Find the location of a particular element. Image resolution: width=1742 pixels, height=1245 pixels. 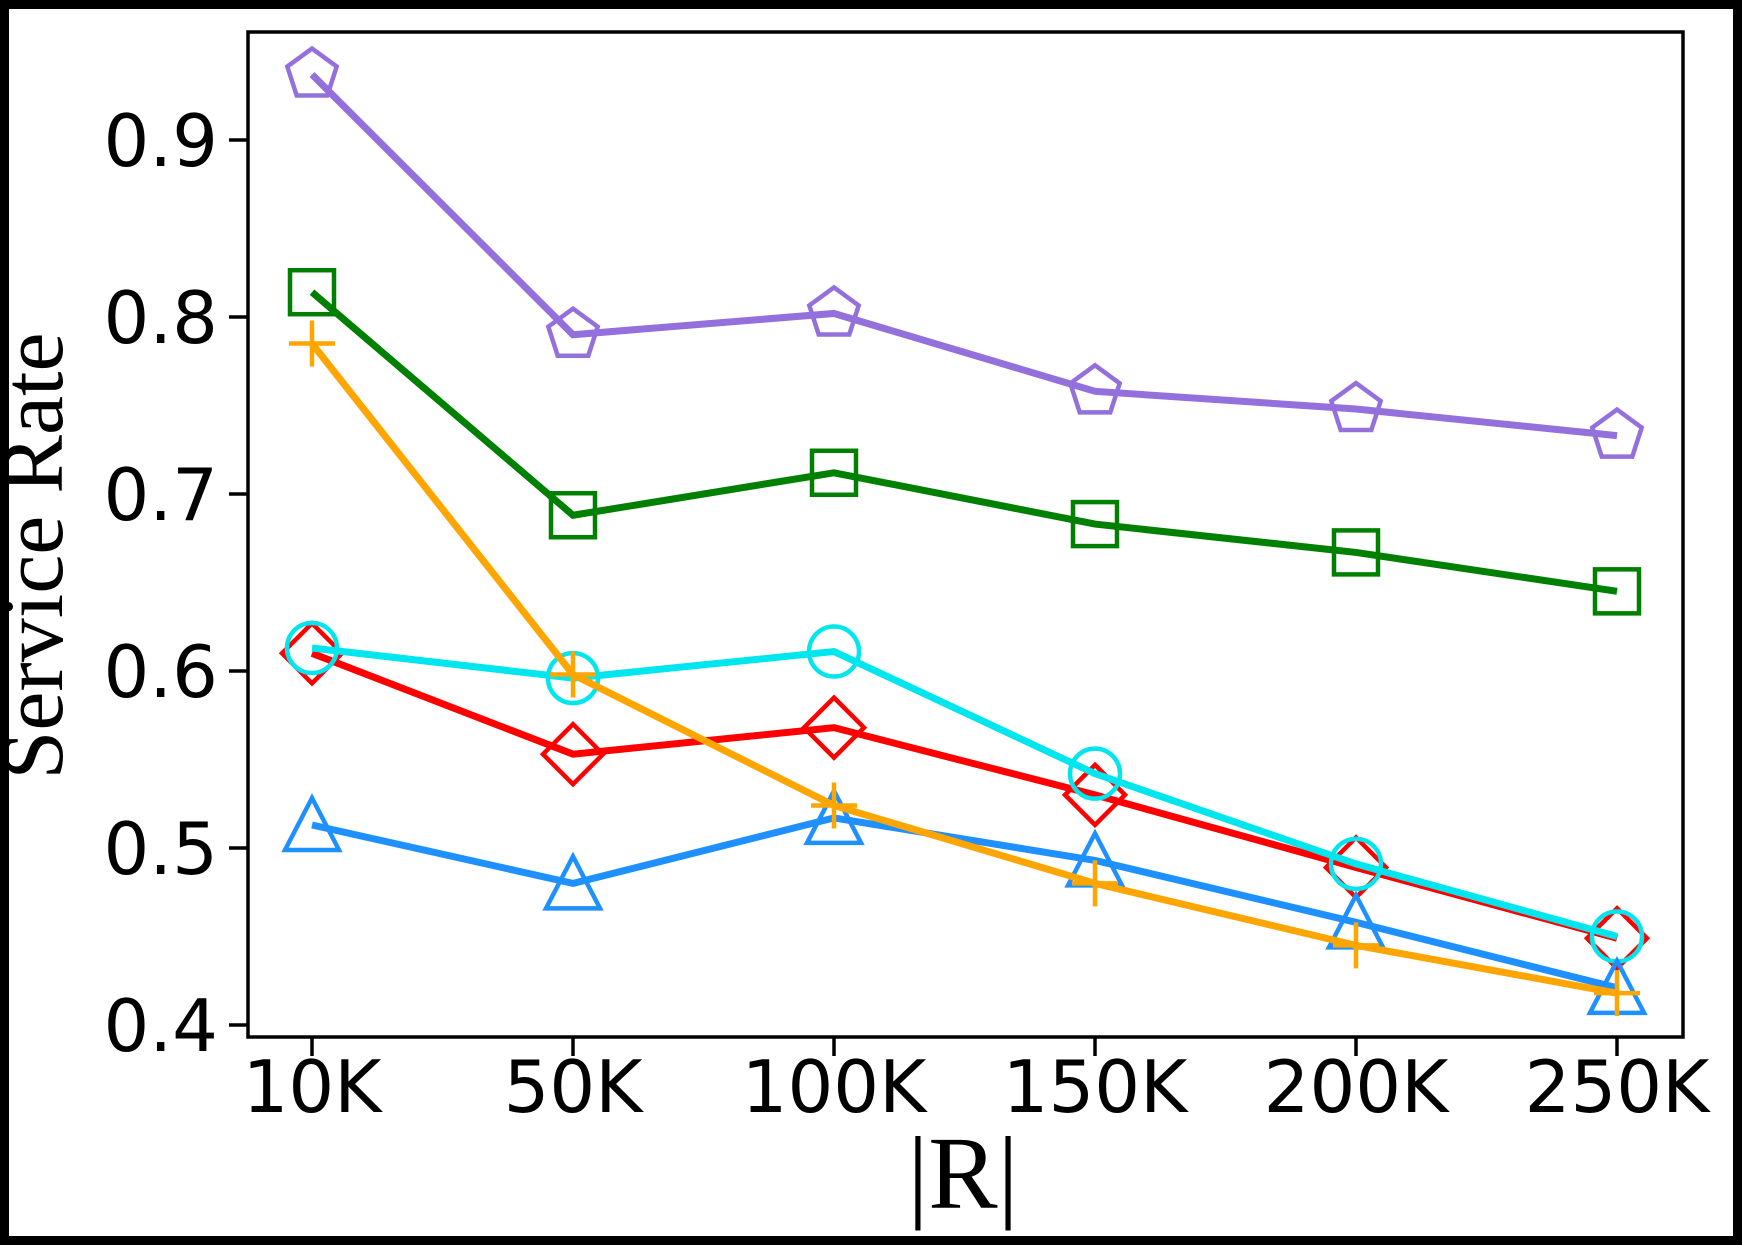

x-tick-label-10K: 10K is located at coordinates (313, 1087).